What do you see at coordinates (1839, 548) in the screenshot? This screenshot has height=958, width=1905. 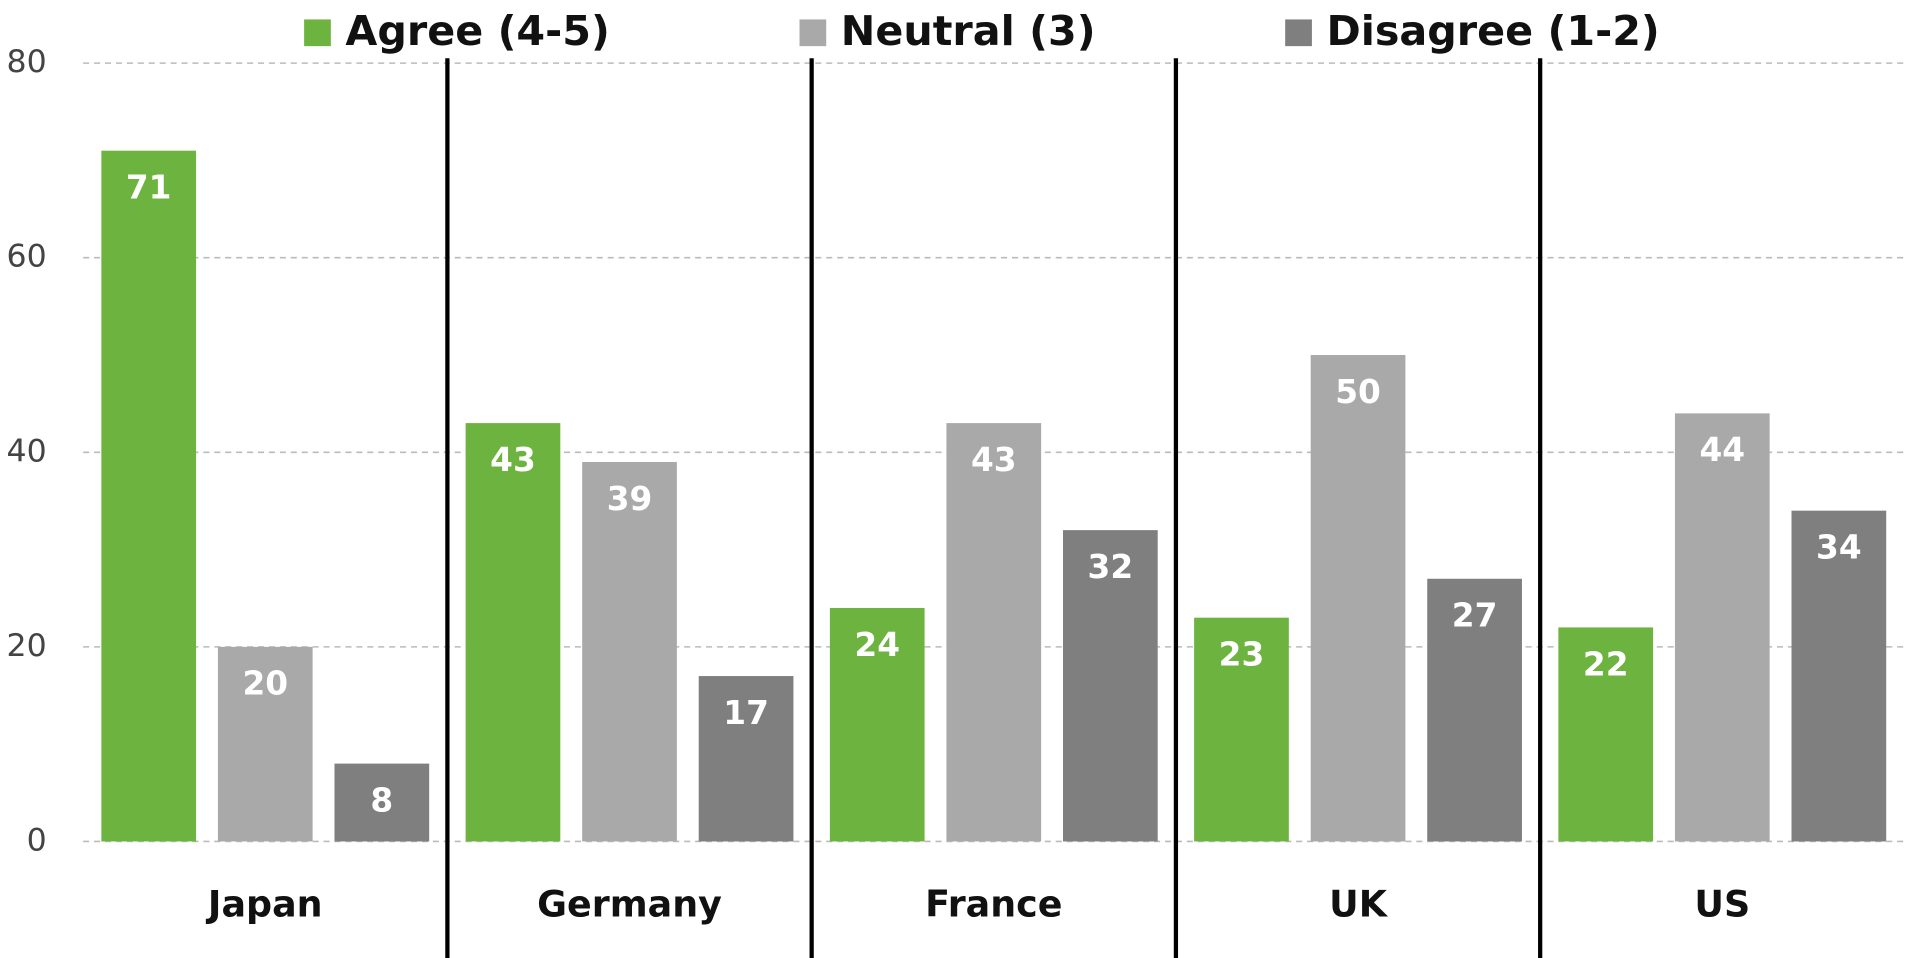 I see `data-label: 34` at bounding box center [1839, 548].